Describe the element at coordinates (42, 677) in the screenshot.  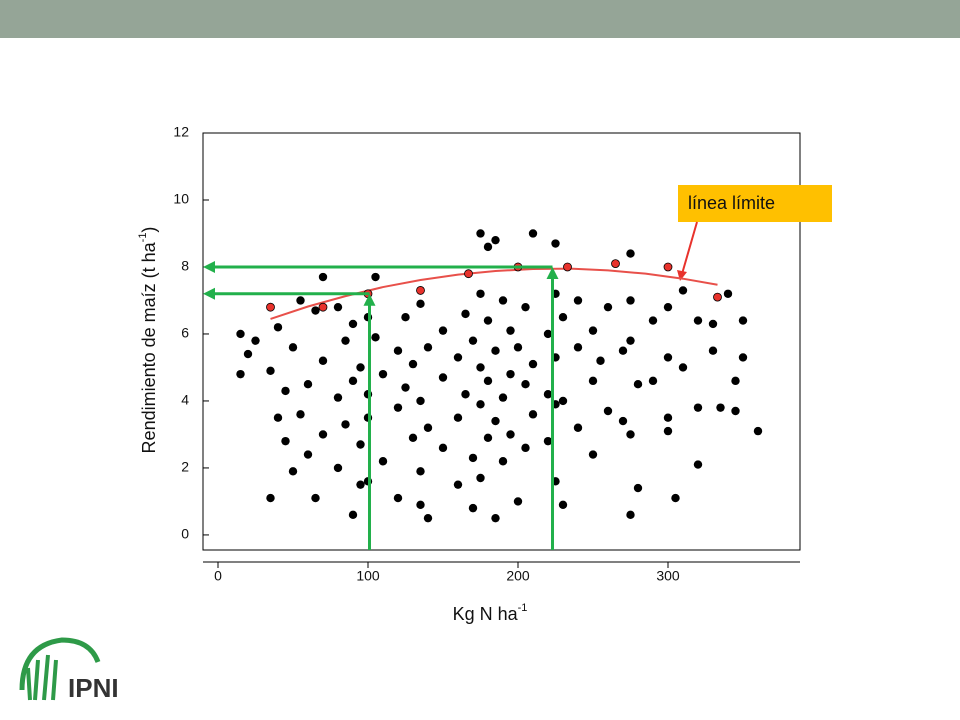
I see `logo-leaves` at that location.